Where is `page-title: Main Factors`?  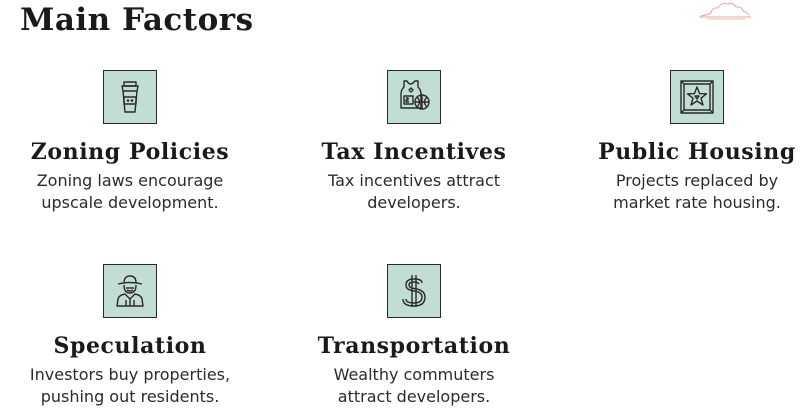 page-title: Main Factors is located at coordinates (137, 20).